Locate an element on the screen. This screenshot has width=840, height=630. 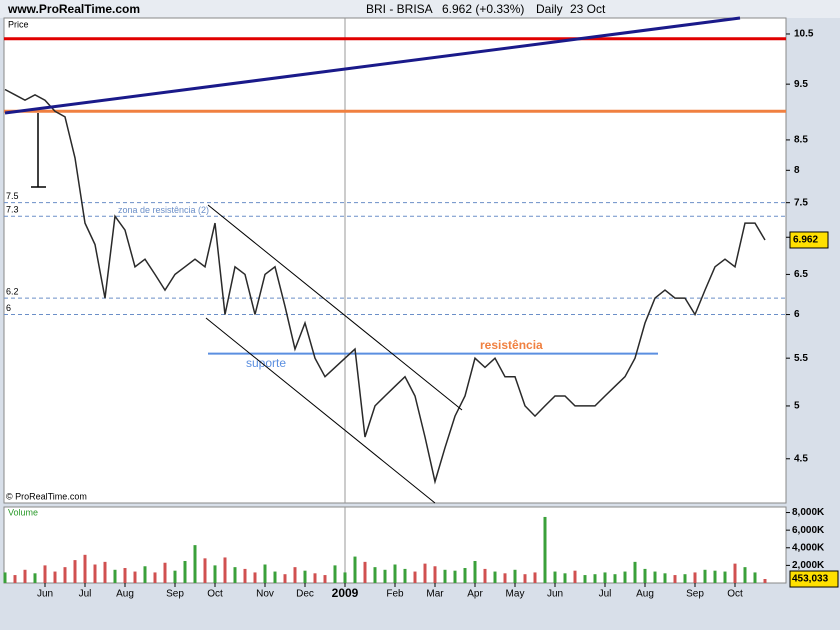
x-tick-label: Apr is located at coordinates (475, 594).